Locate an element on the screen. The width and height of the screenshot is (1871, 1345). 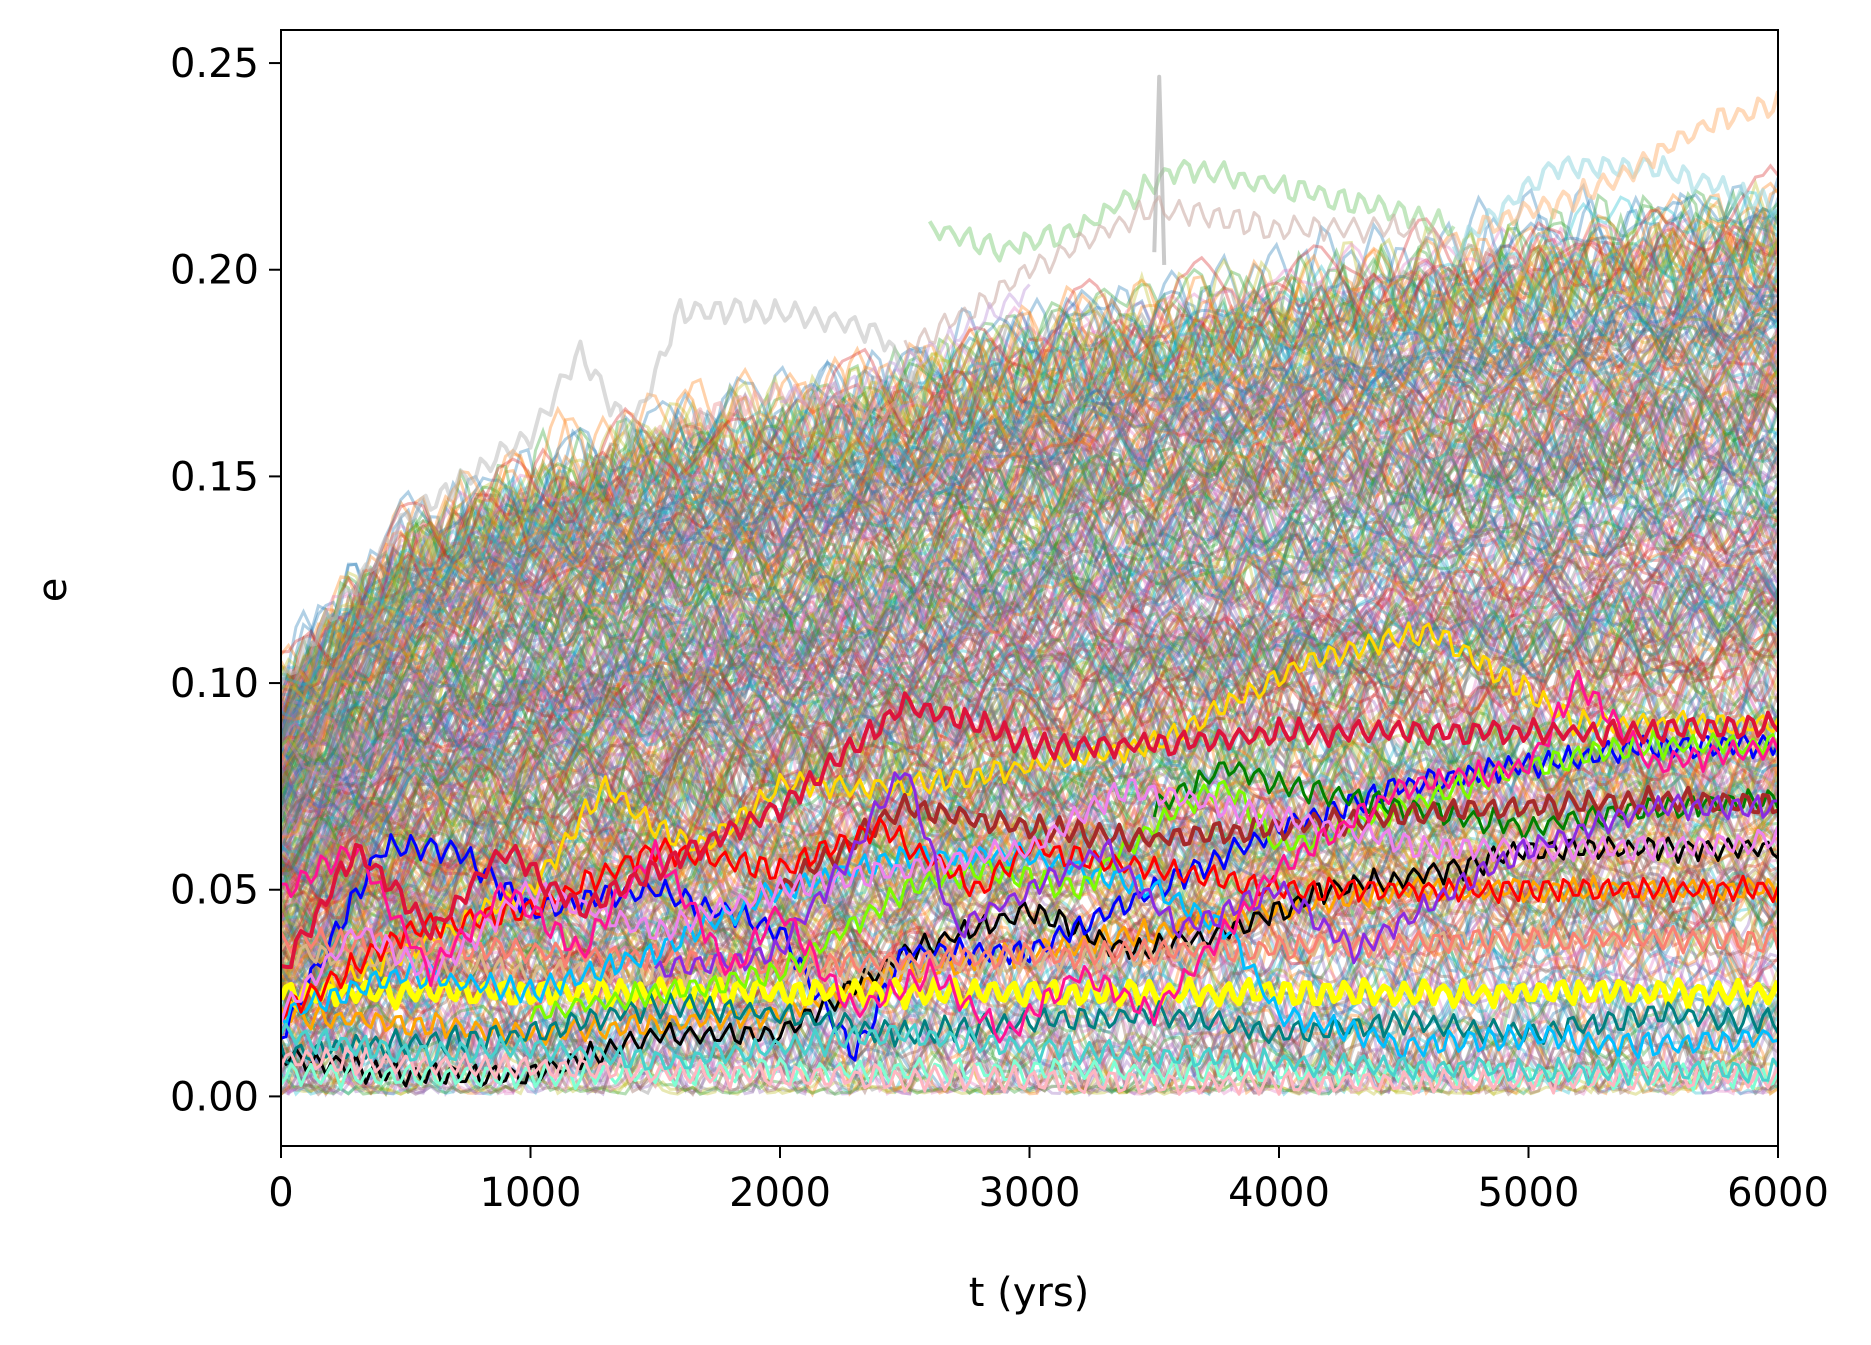
x-tick-label: 0 is located at coordinates (280, 1193).